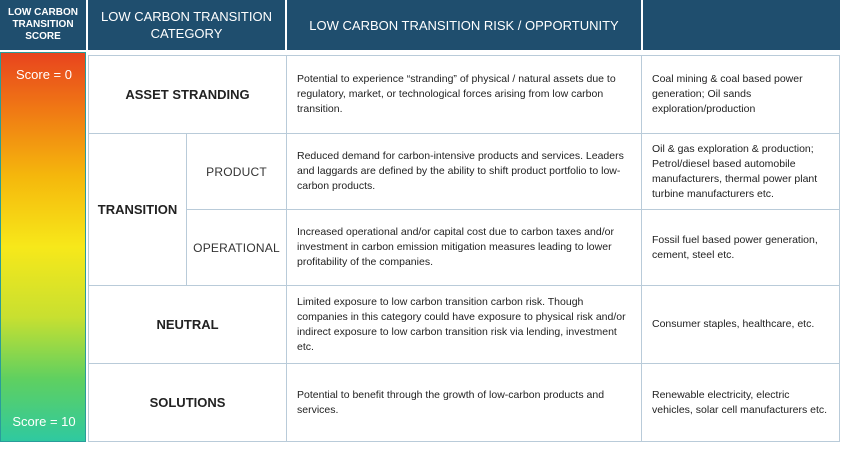  Describe the element at coordinates (740, 324) in the screenshot. I see `examples-neutral: Consumer staples, healthcare, etc.` at that location.